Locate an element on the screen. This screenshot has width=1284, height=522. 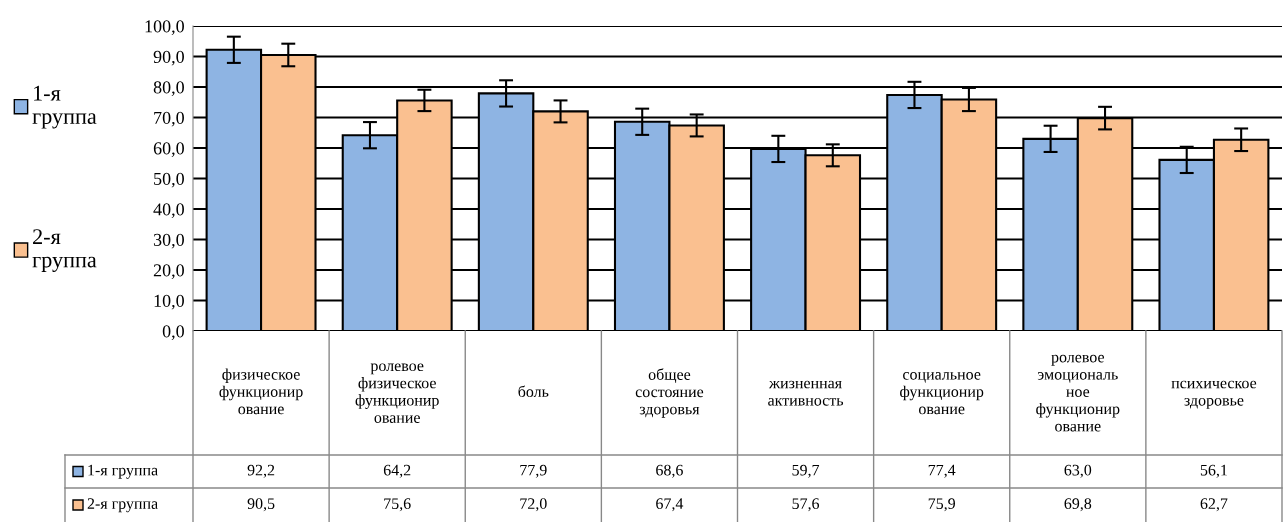
y-tick-label: 70,0 is located at coordinates (169, 119).